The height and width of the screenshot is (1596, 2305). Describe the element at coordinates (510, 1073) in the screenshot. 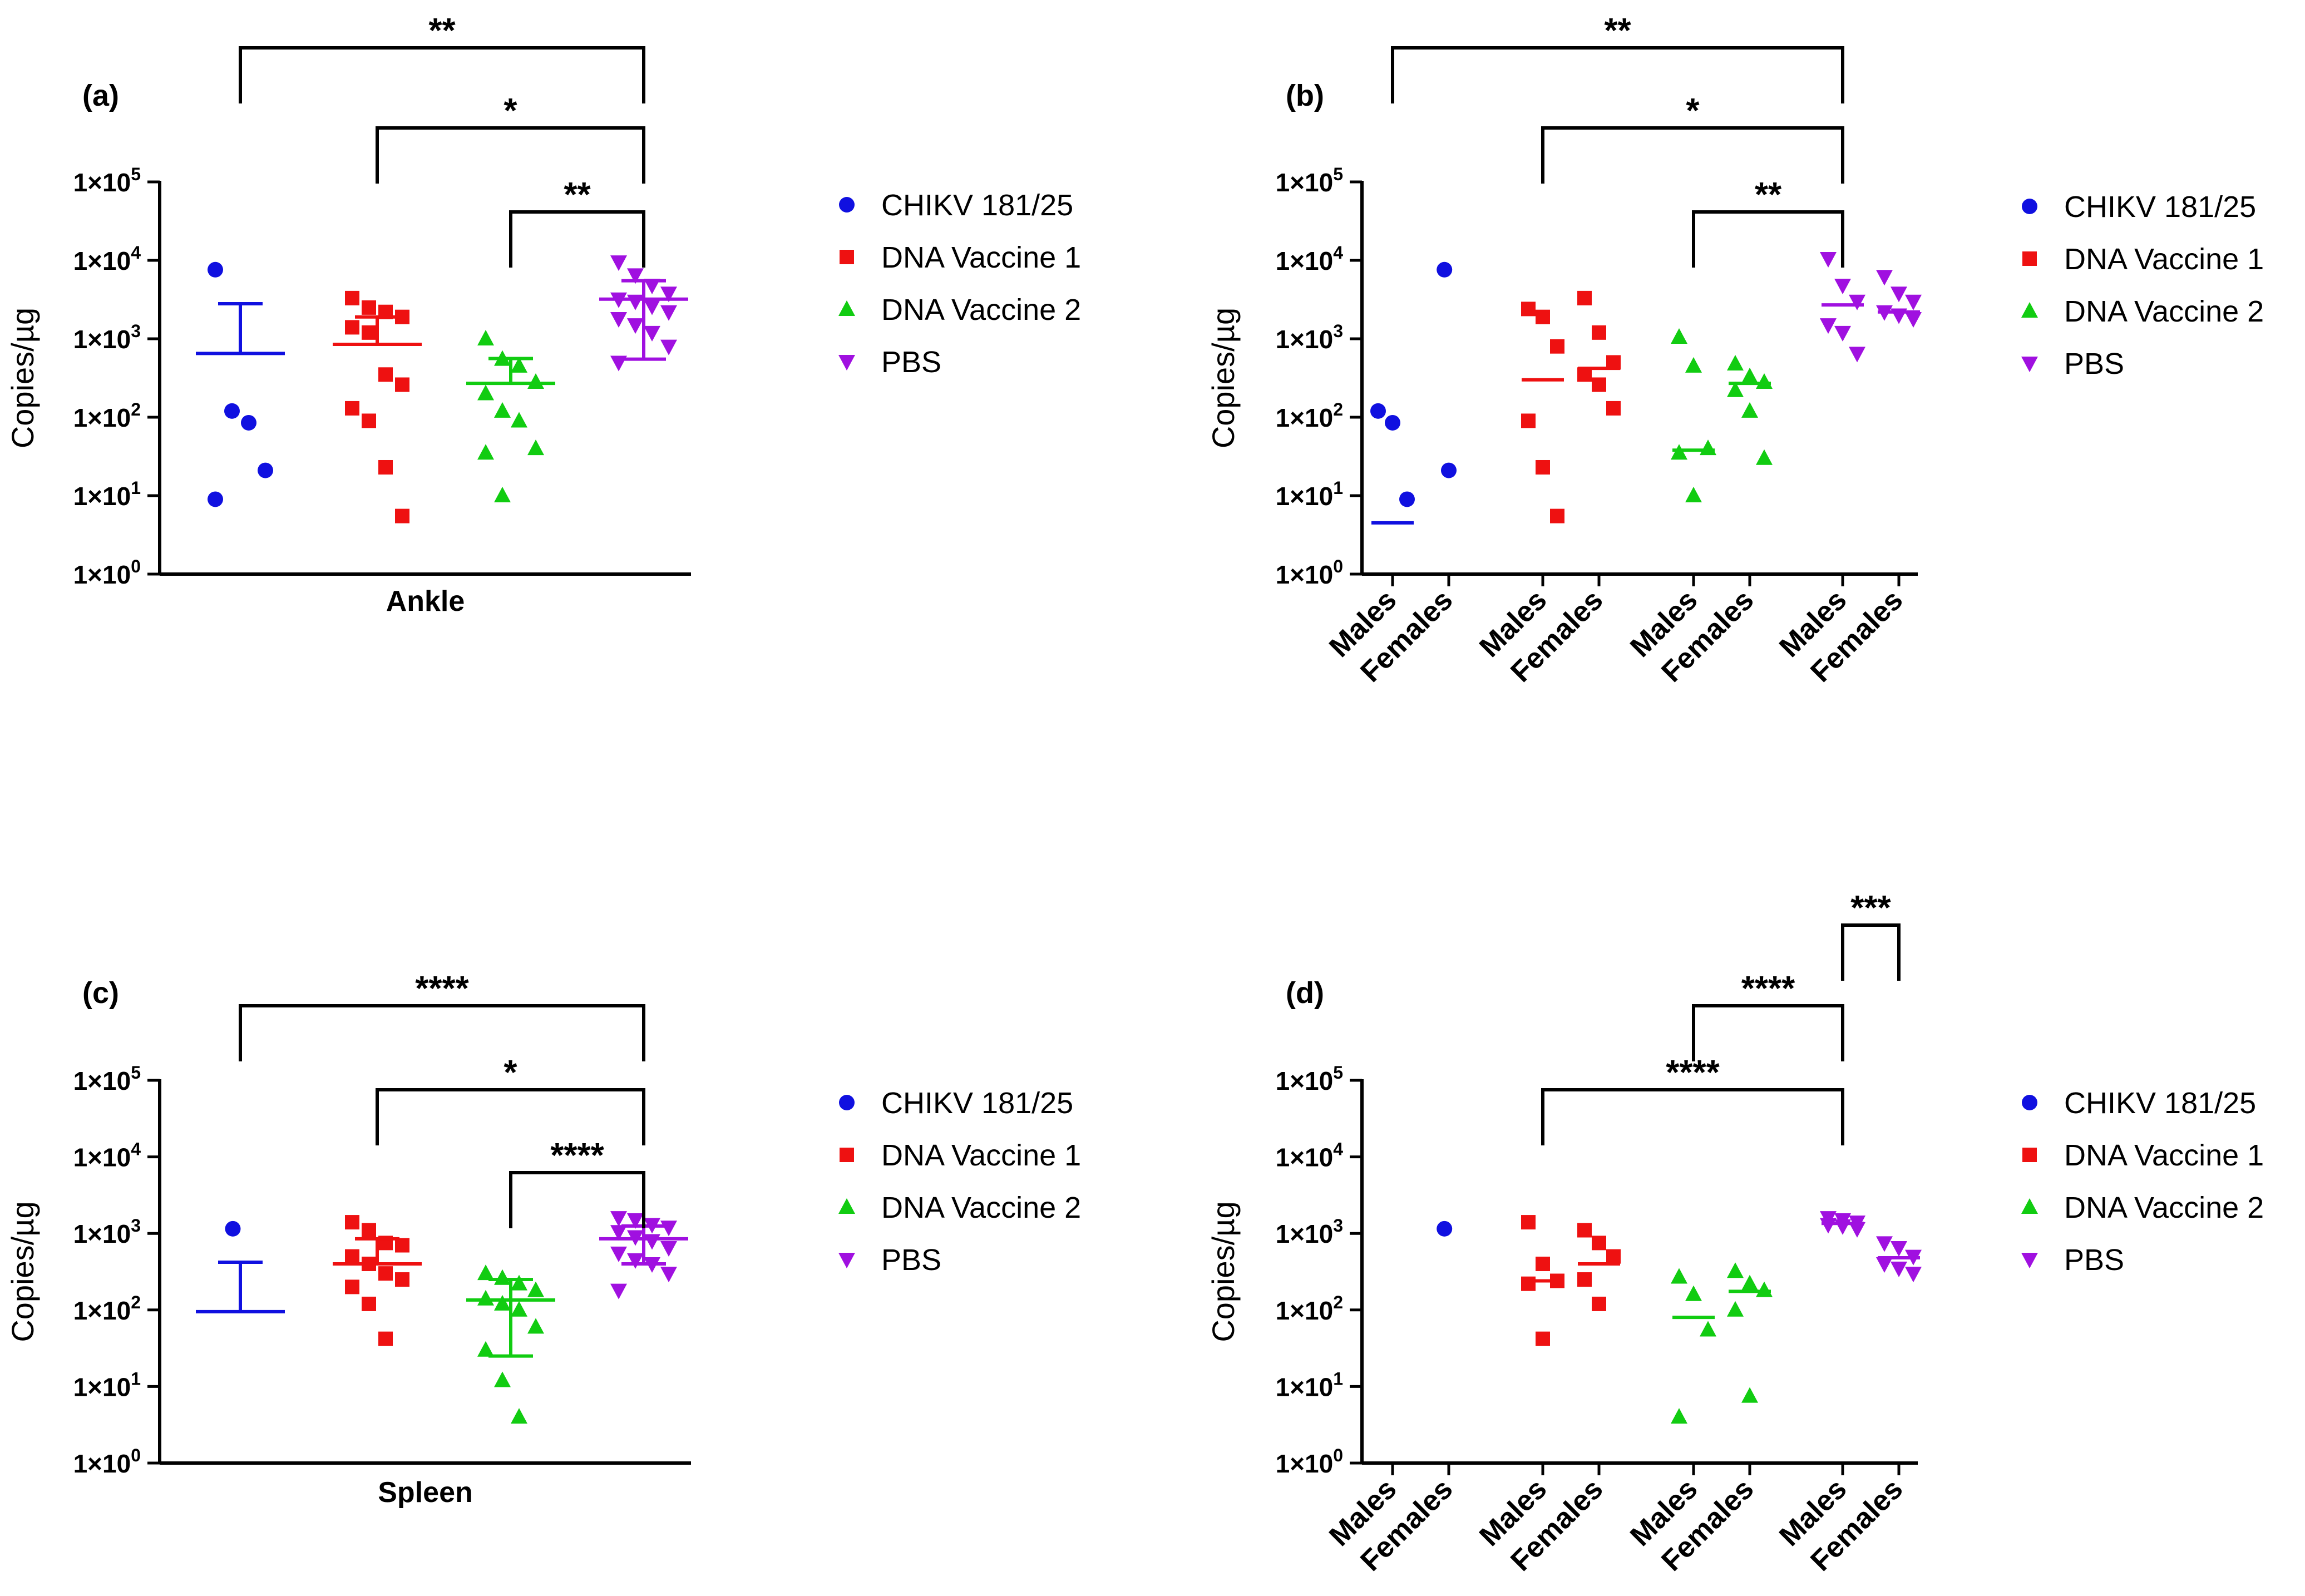

I see `significance-label: *` at that location.